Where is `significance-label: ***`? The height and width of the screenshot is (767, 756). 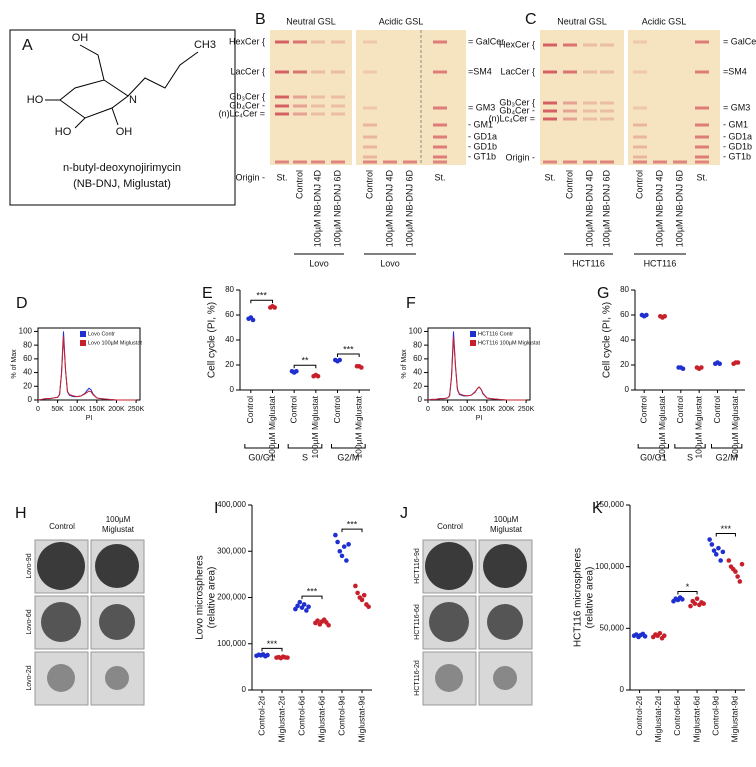 significance-label: *** is located at coordinates (261, 296).